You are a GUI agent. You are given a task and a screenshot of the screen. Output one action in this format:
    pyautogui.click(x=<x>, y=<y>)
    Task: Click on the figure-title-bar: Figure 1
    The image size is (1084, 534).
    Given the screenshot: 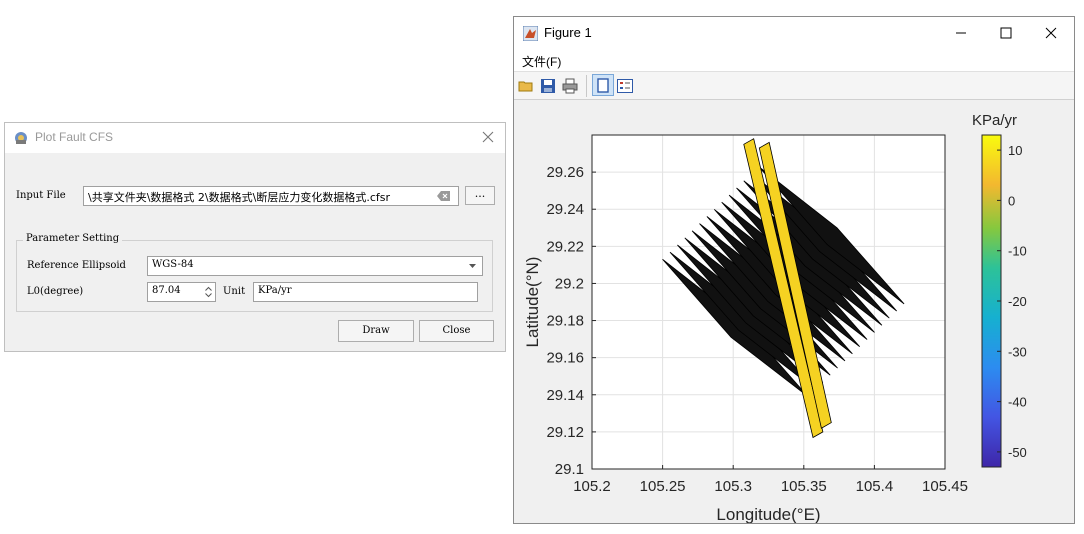 What is the action you would take?
    pyautogui.click(x=794, y=32)
    